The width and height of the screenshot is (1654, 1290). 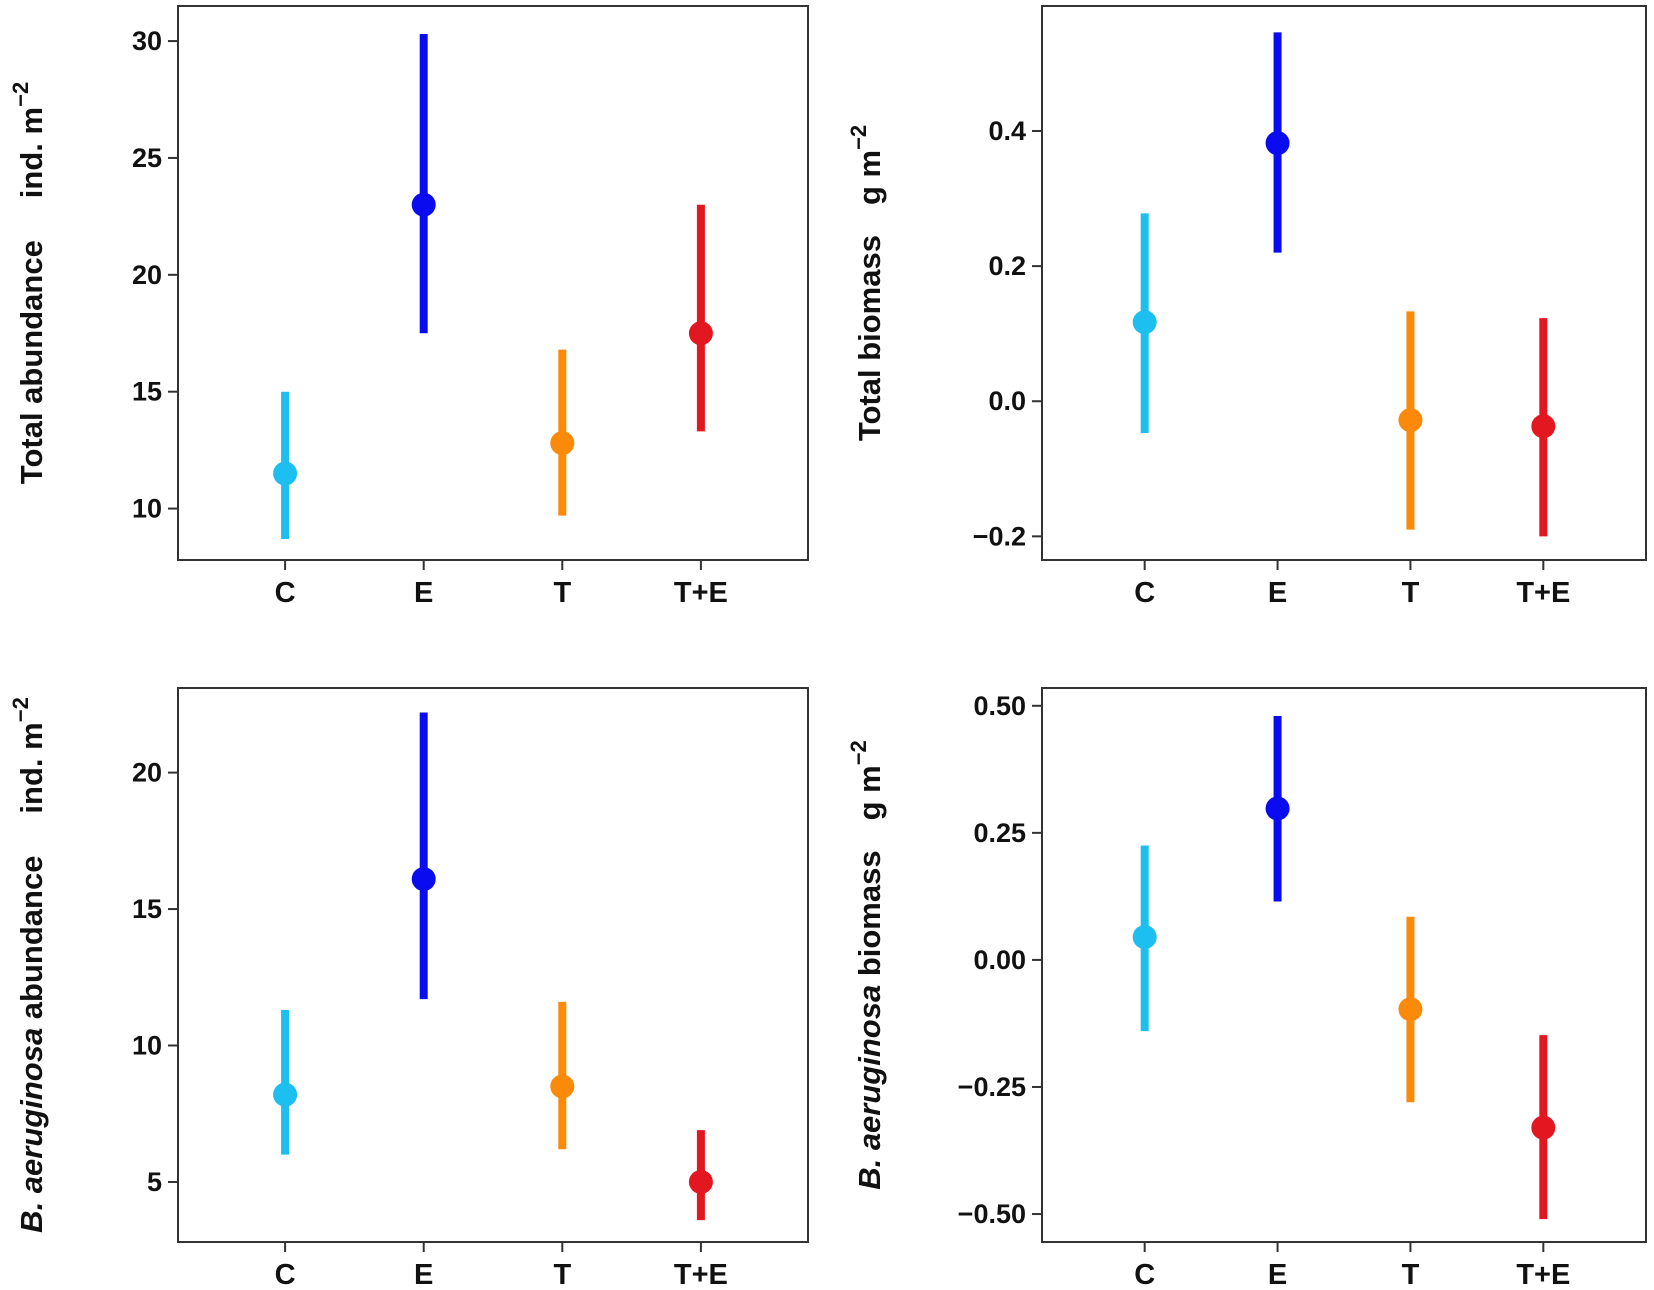 I want to click on y-axis-label: Total biomassg m−2, so click(x=866, y=283).